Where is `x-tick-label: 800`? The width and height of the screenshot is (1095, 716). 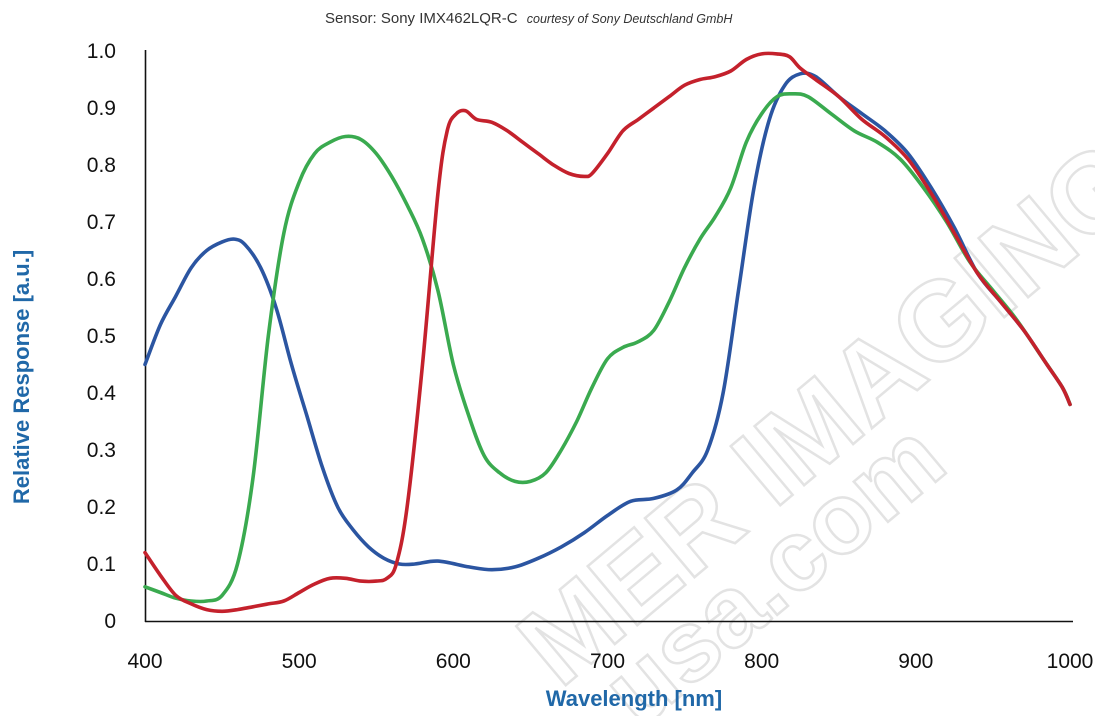
x-tick-label: 800 is located at coordinates (761, 661).